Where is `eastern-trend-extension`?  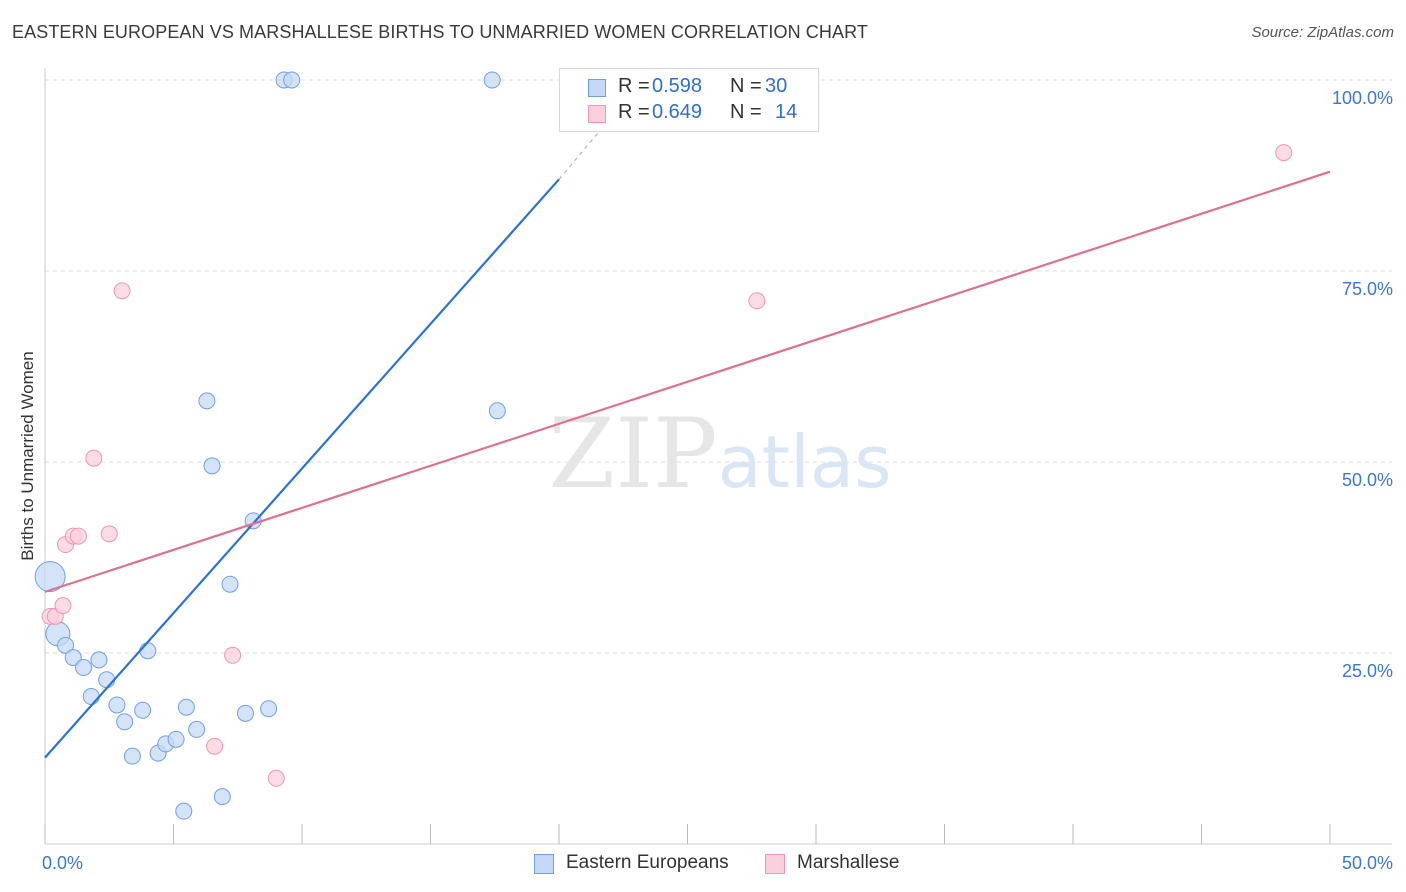
eastern-trend-extension is located at coordinates (578, 156).